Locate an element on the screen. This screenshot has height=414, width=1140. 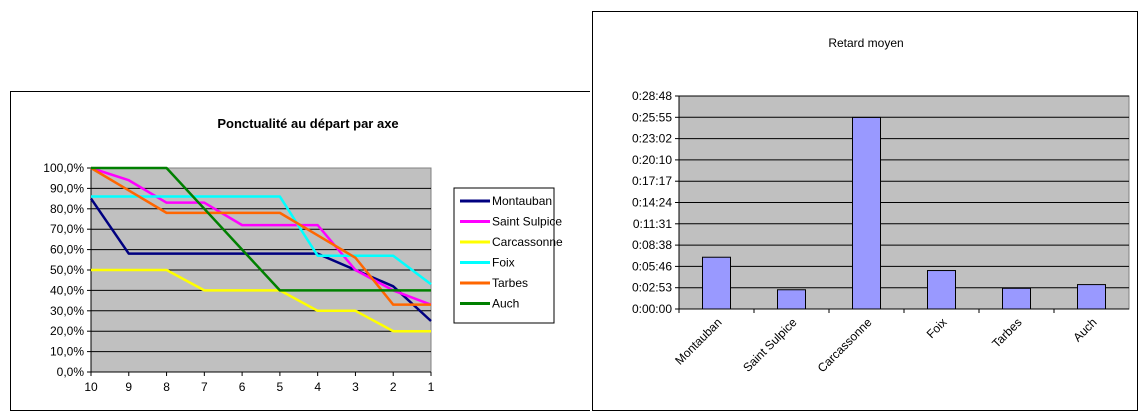
bar-carcassonne is located at coordinates (866, 213).